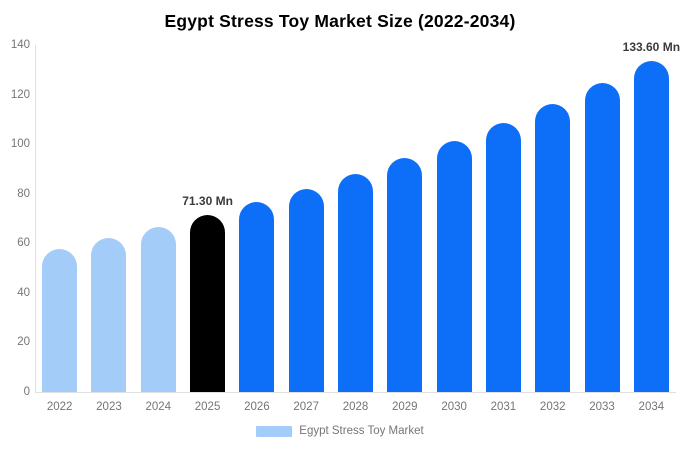 This screenshot has height=450, width=680. What do you see at coordinates (355, 283) in the screenshot?
I see `bar-2028` at bounding box center [355, 283].